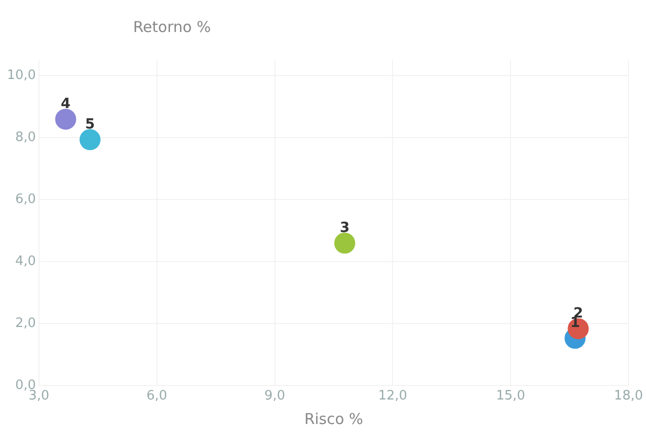 This screenshot has width=646, height=433. What do you see at coordinates (39, 396) in the screenshot?
I see `x-tick-label: 3,0` at bounding box center [39, 396].